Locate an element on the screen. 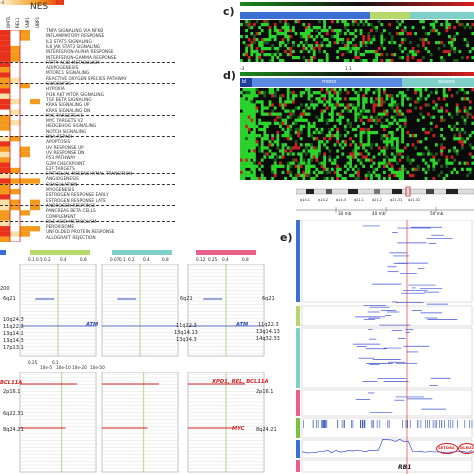 The width and height of the screenshot is (474, 474). gene-set-label: IL2 STAT5 SIGNALING is located at coordinates (69, 42).